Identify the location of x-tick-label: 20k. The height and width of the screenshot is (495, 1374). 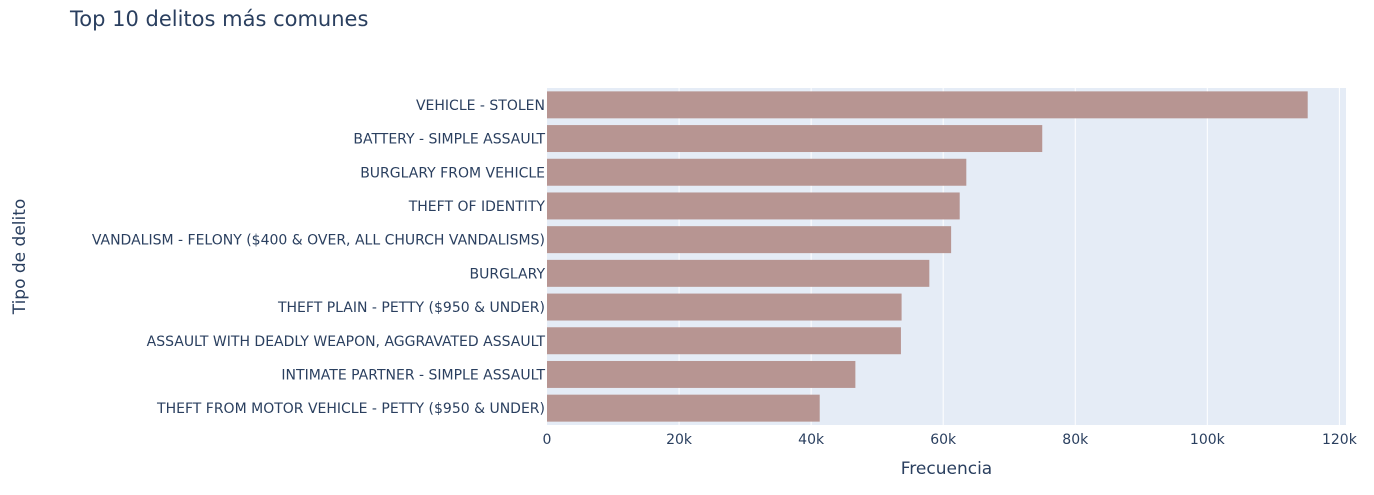
(679, 440).